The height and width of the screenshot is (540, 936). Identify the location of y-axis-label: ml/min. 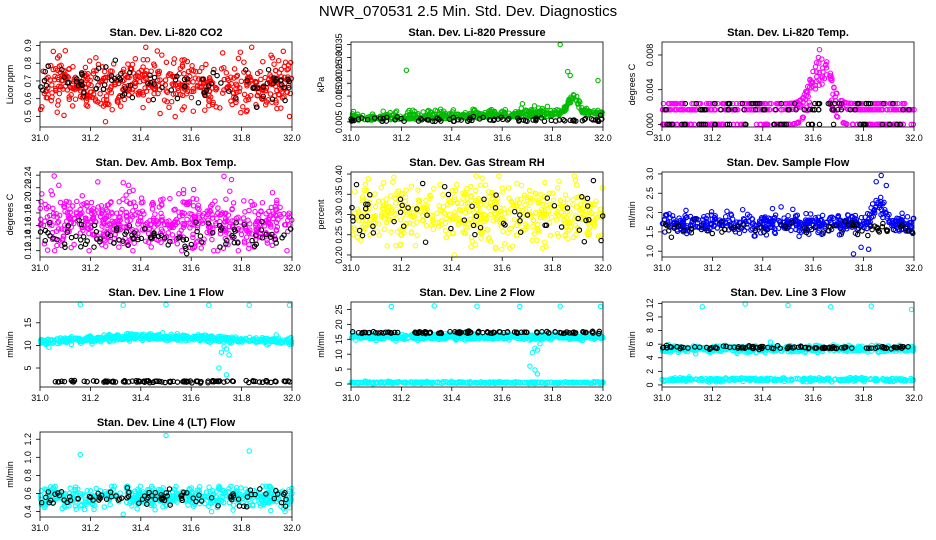
(321, 344).